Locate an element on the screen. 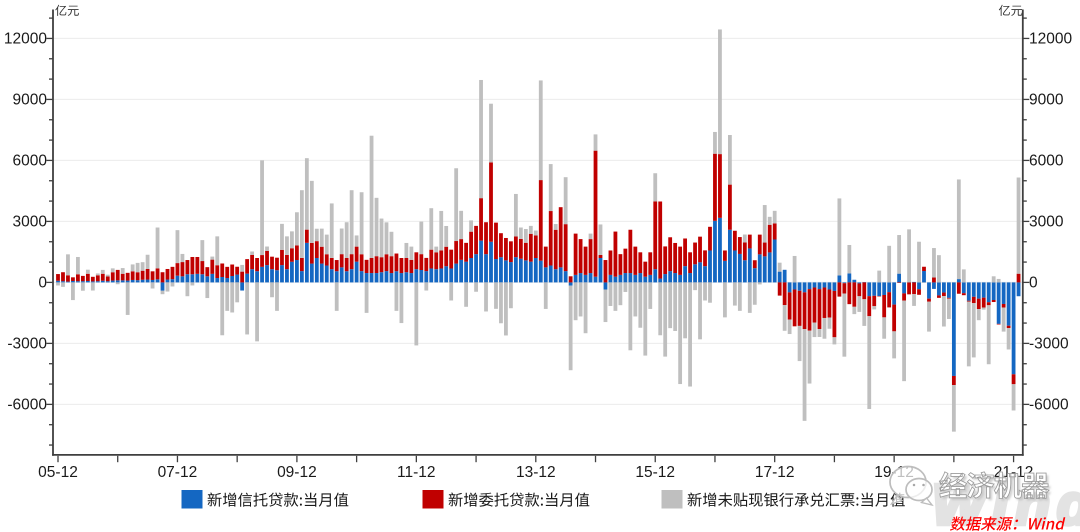 This screenshot has width=1080, height=532. svg-text: 13-12 is located at coordinates (536, 472).